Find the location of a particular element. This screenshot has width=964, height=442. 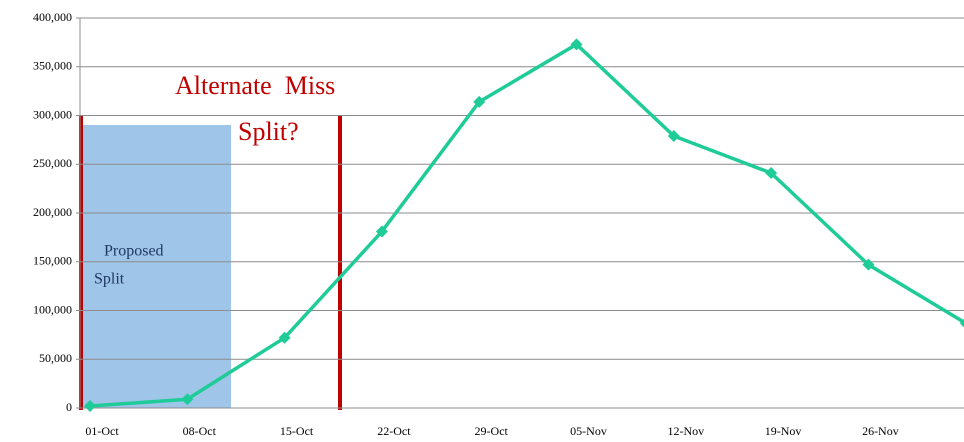

y-tick-label: 400,000 is located at coordinates (52, 17).